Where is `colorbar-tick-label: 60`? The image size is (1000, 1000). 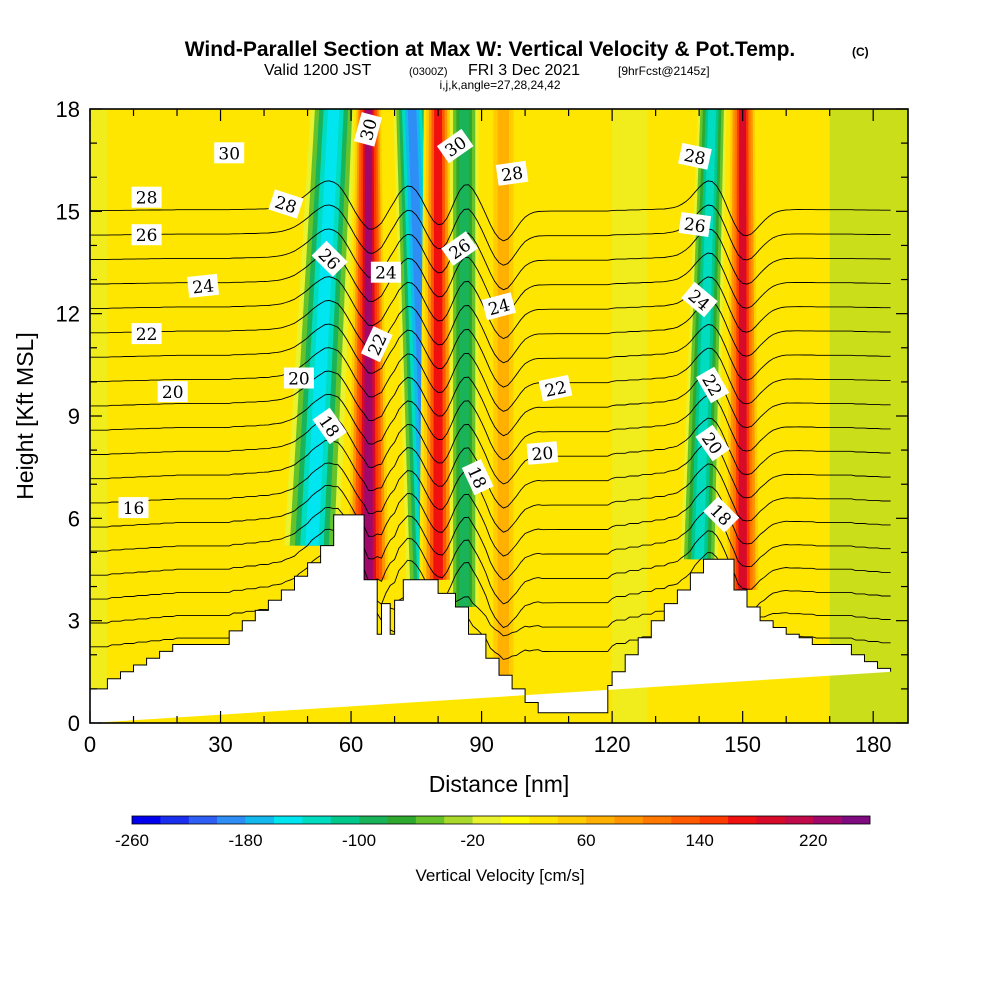 colorbar-tick-label: 60 is located at coordinates (586, 840).